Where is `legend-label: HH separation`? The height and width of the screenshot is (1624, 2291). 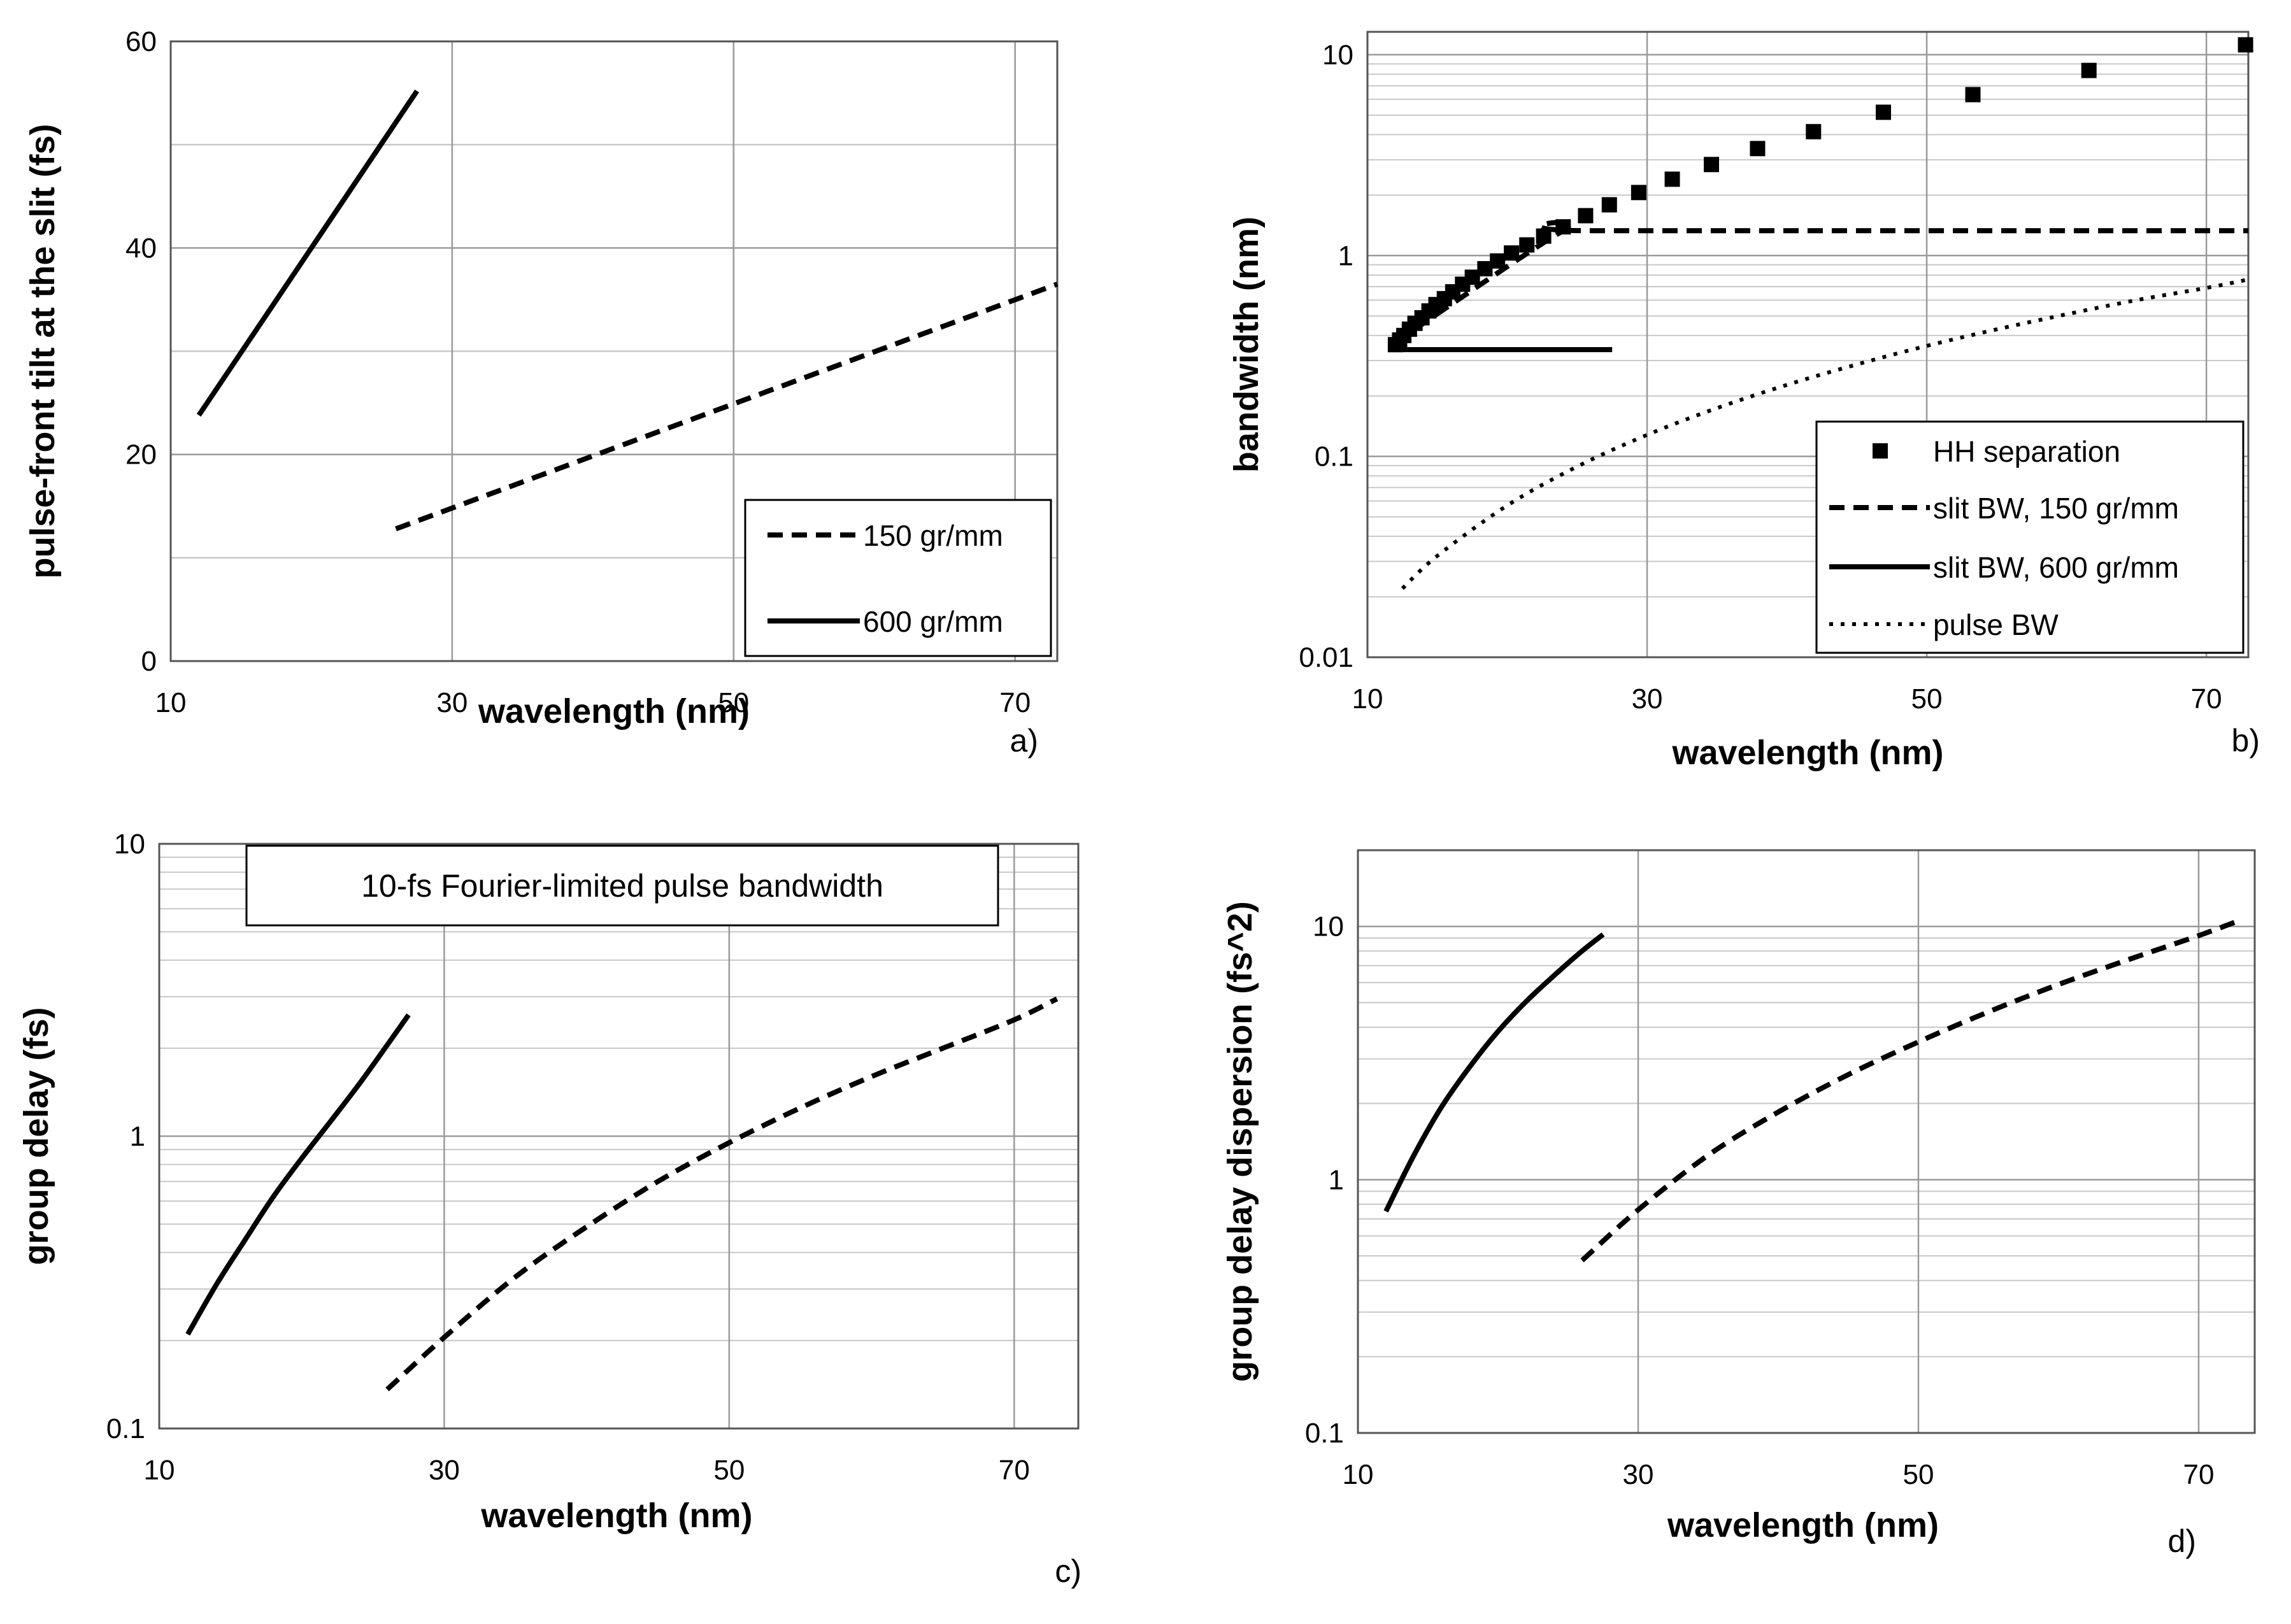 legend-label: HH separation is located at coordinates (2027, 451).